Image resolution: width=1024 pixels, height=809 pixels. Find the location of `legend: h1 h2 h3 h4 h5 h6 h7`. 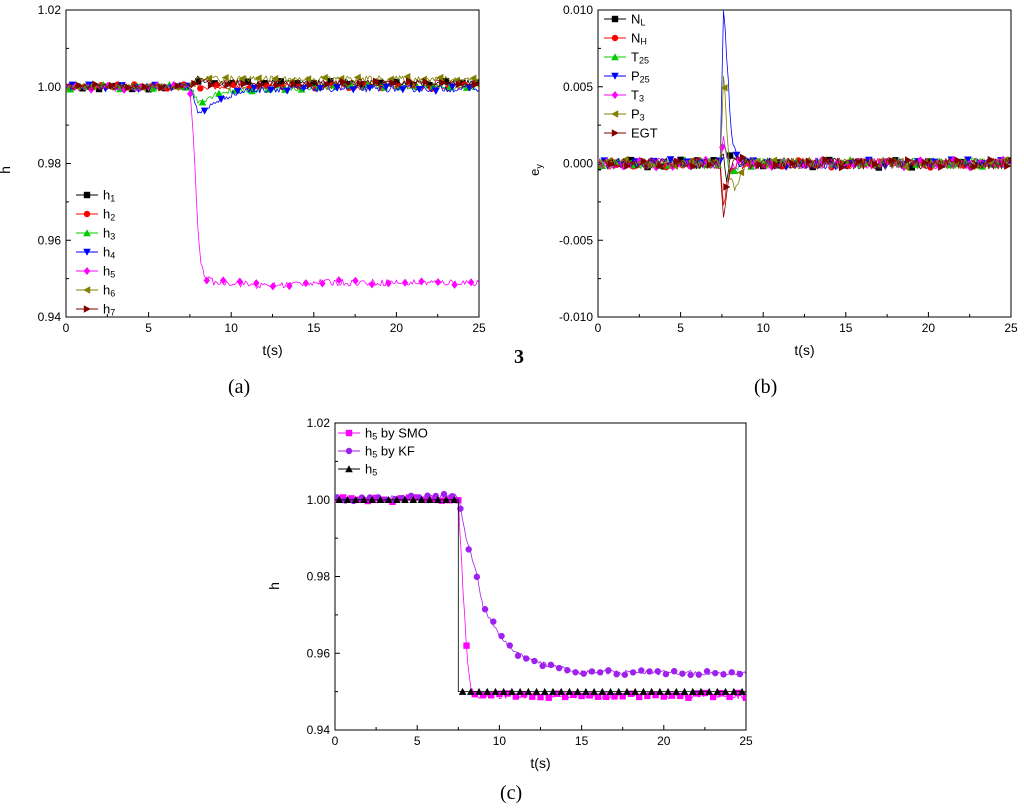

legend: h1 h2 h3 h4 h5 h6 h7 is located at coordinates (95, 253).